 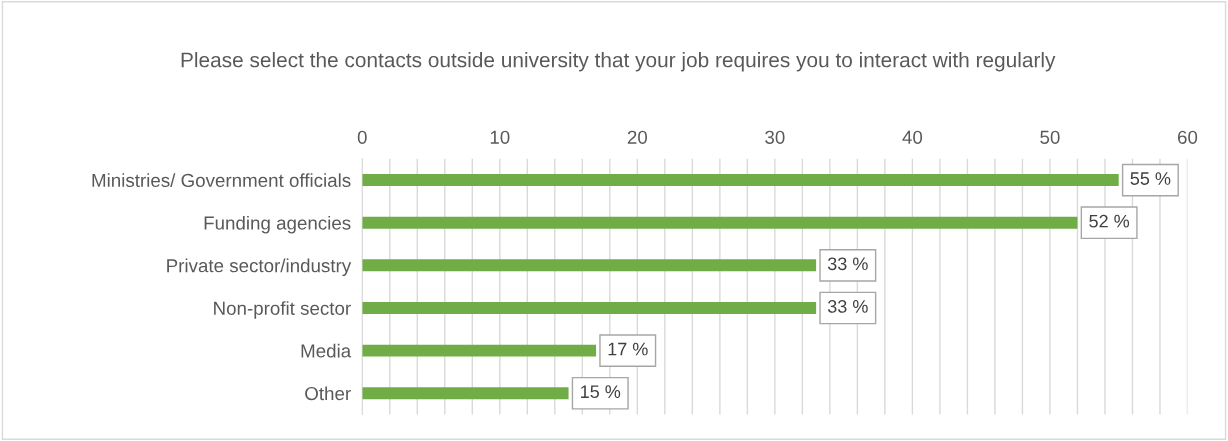 I want to click on y-tick-label: Funding agencies, so click(x=277, y=224).